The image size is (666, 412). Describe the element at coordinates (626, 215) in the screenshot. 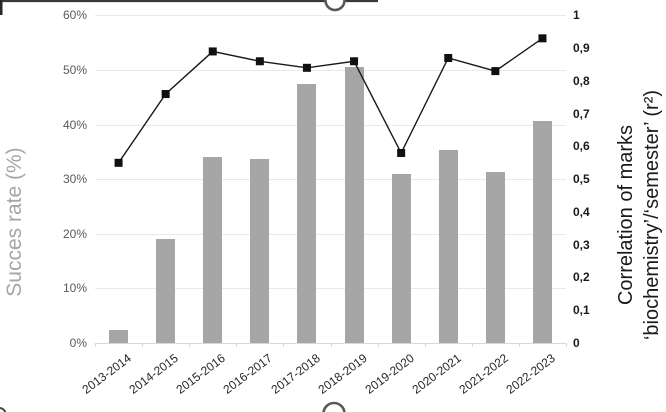

I see `axis-title-right-line1: Correlation of marks` at that location.